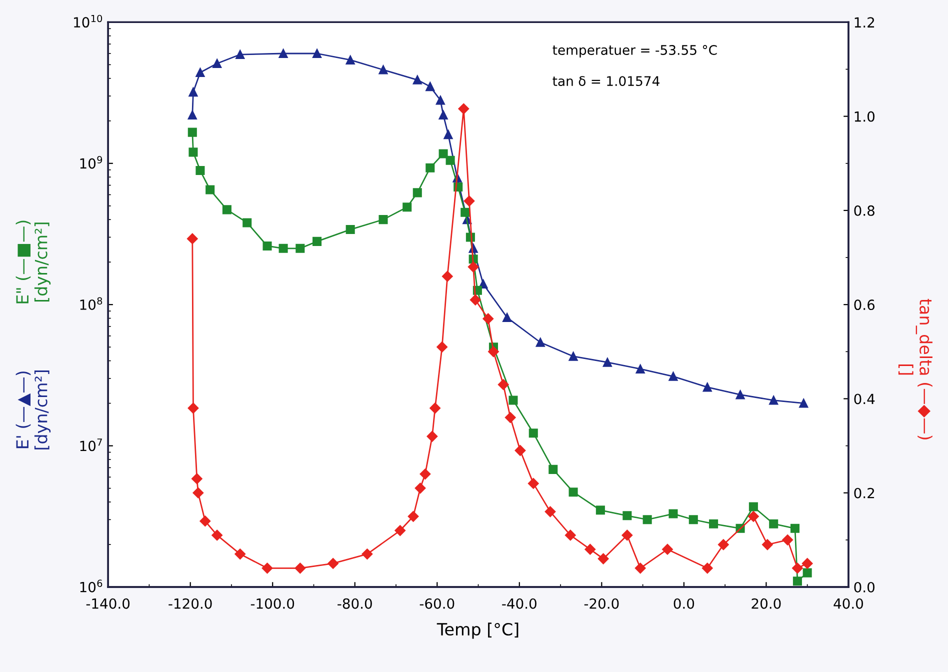 This screenshot has width=948, height=672. Describe the element at coordinates (634, 51) in the screenshot. I see `annotation: temperatuer = -53.55 °C` at that location.